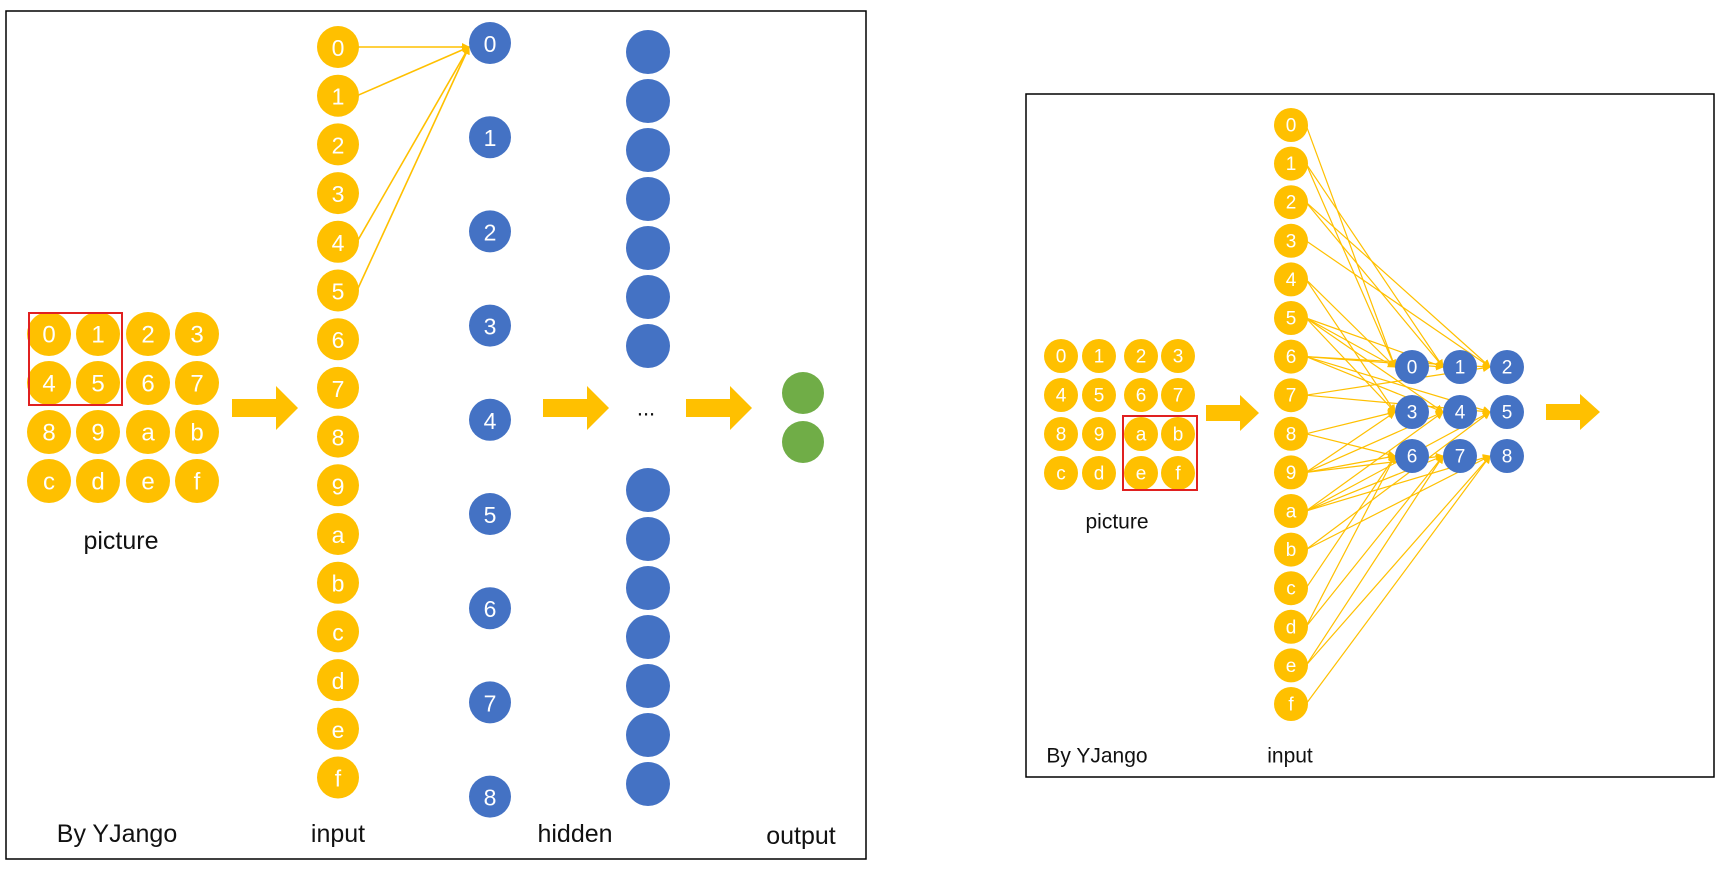  I want to click on left-picture-cell-c-label: c, so click(49, 482).